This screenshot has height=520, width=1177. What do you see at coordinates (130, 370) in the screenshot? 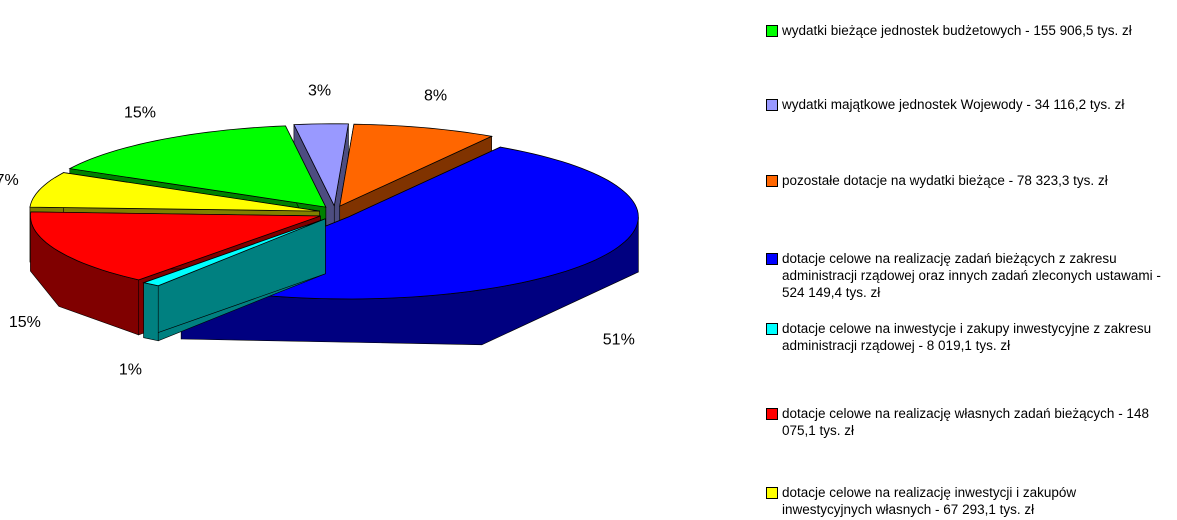
I see `data-label: 1%` at bounding box center [130, 370].